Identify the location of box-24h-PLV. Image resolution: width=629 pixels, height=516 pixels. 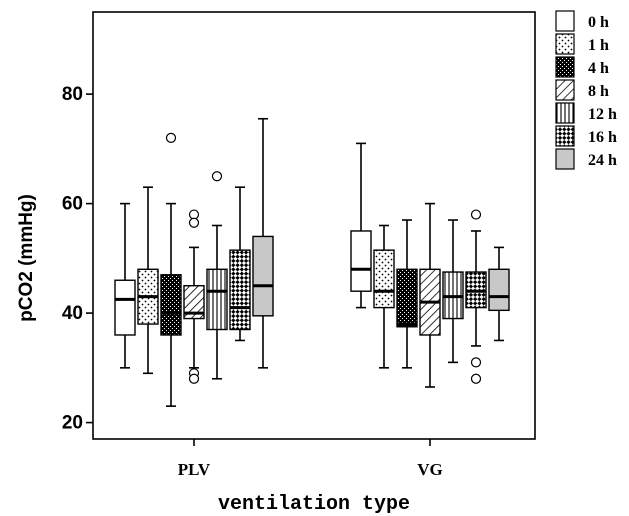
(263, 243).